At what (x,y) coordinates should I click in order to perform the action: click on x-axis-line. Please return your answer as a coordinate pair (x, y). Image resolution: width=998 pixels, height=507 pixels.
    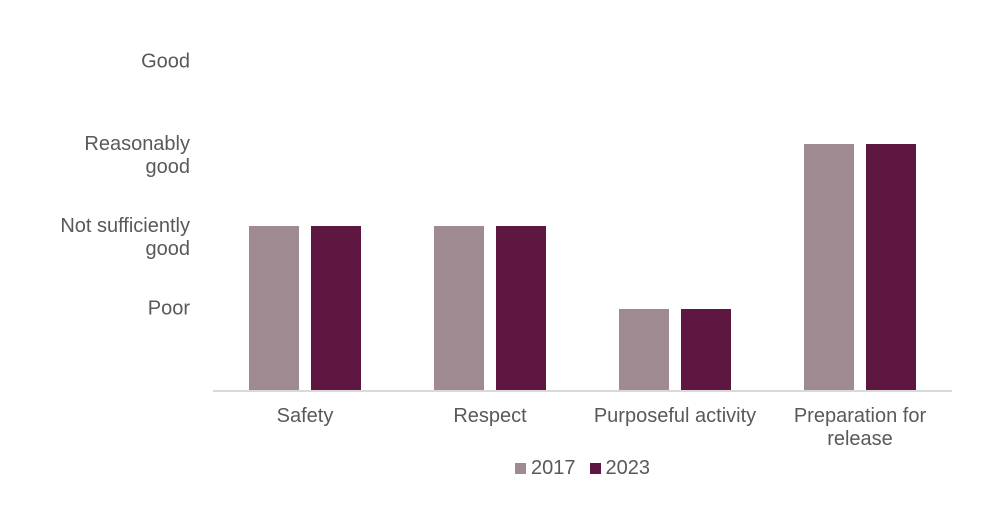
    Looking at the image, I should click on (582, 391).